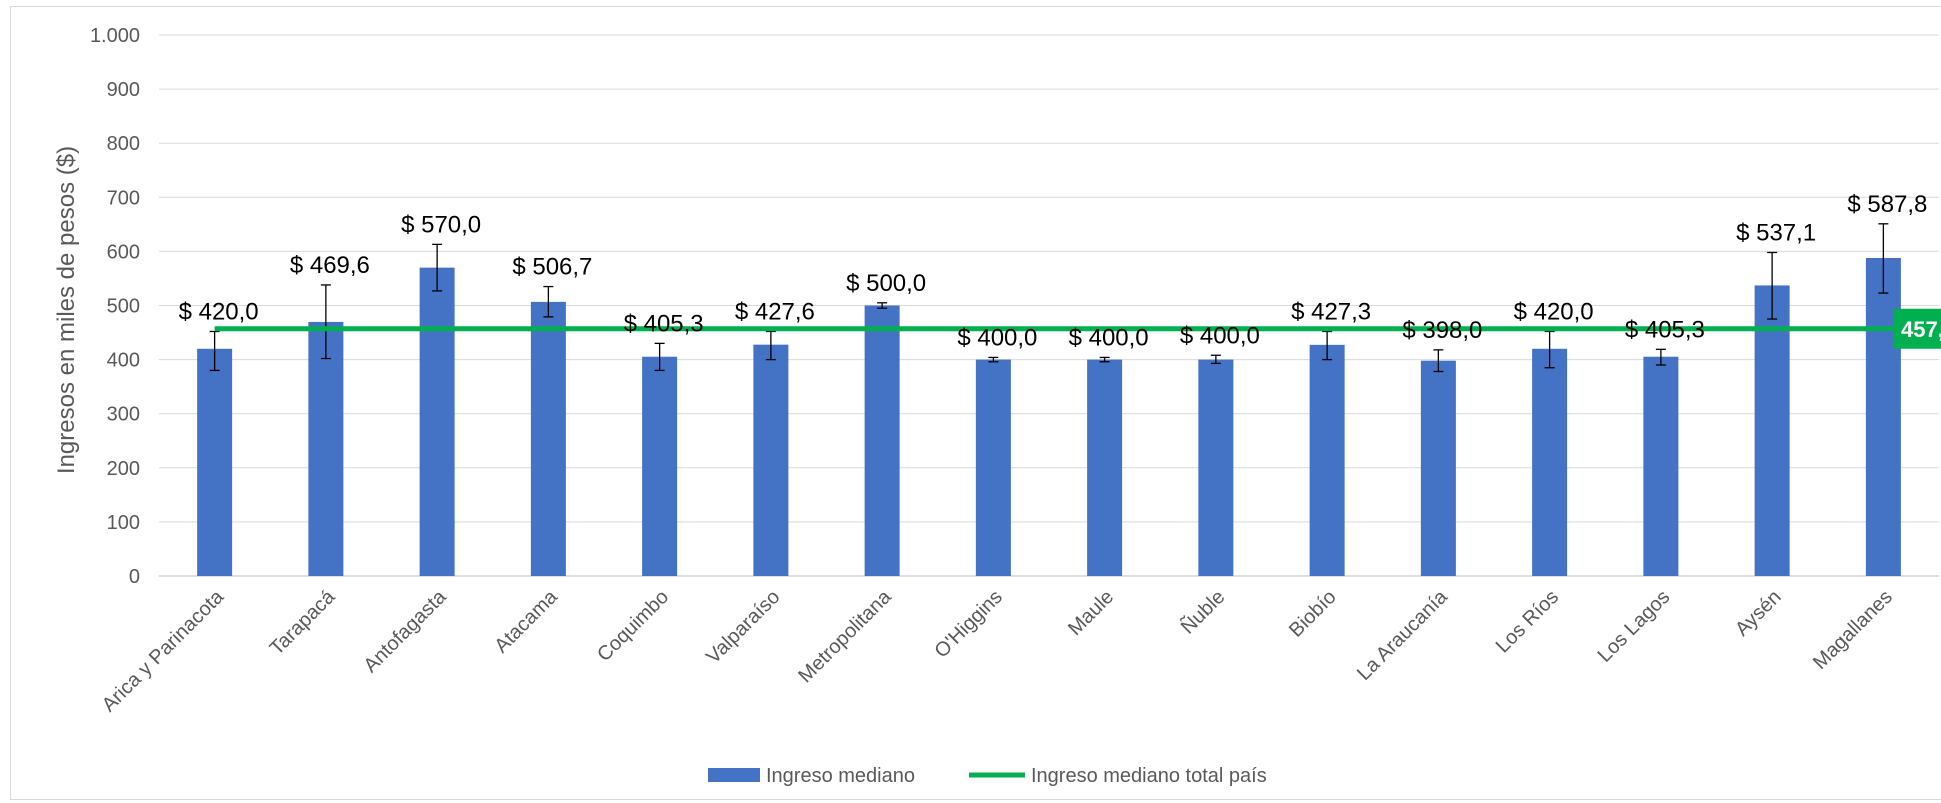 The width and height of the screenshot is (1941, 803). I want to click on y-tick-label: 900, so click(123, 90).